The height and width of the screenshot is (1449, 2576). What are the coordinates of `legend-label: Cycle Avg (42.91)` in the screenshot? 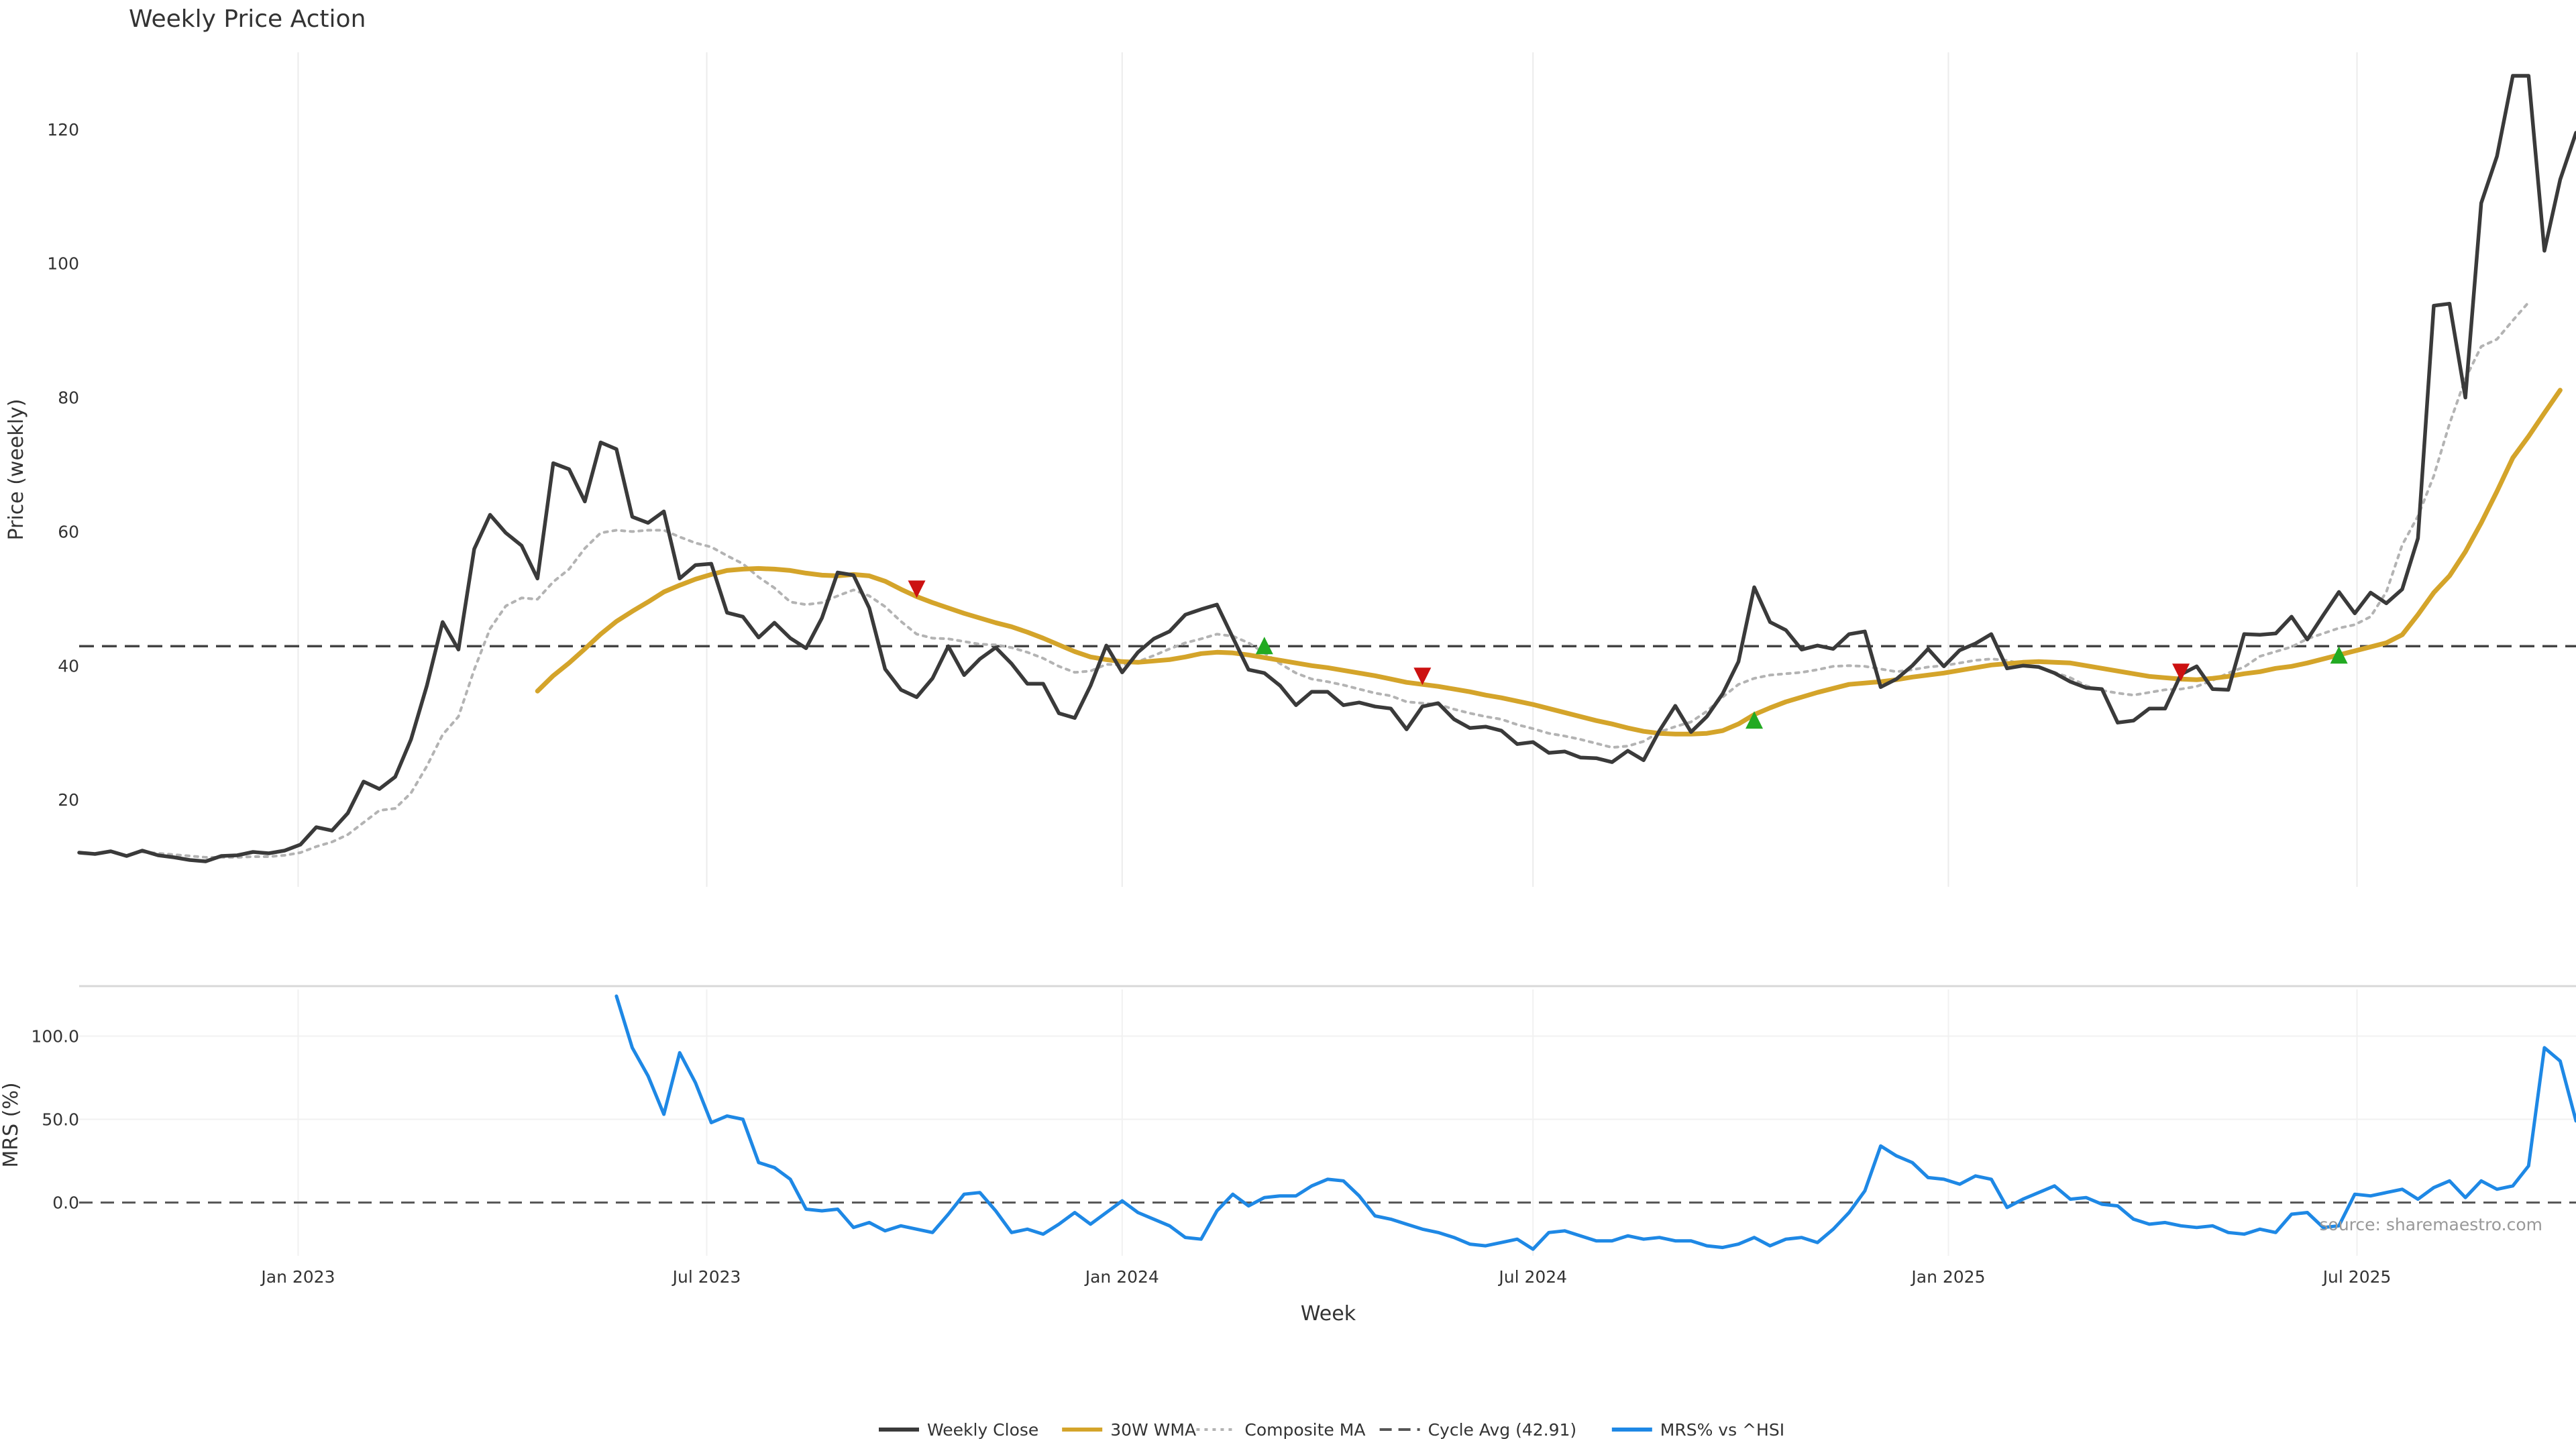 It's located at (1502, 1430).